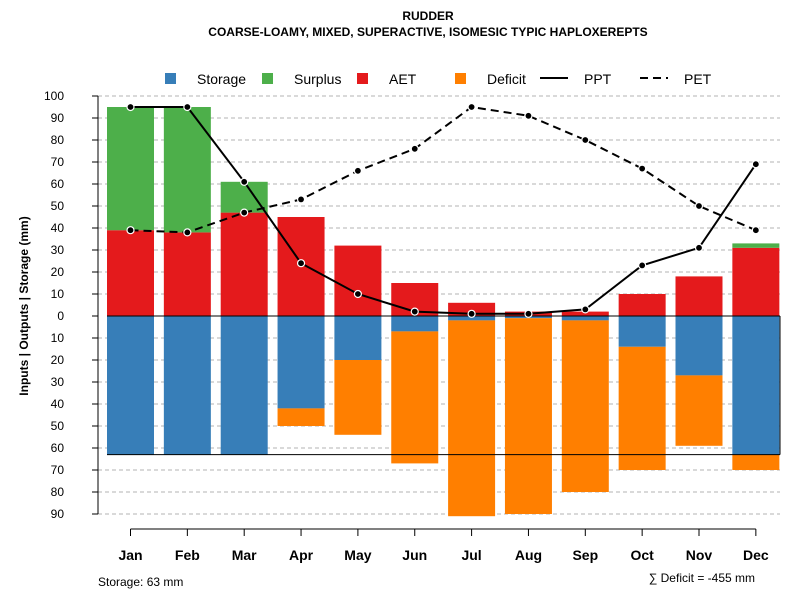 The width and height of the screenshot is (800, 600). What do you see at coordinates (528, 555) in the screenshot?
I see `x-tick-label: Aug` at bounding box center [528, 555].